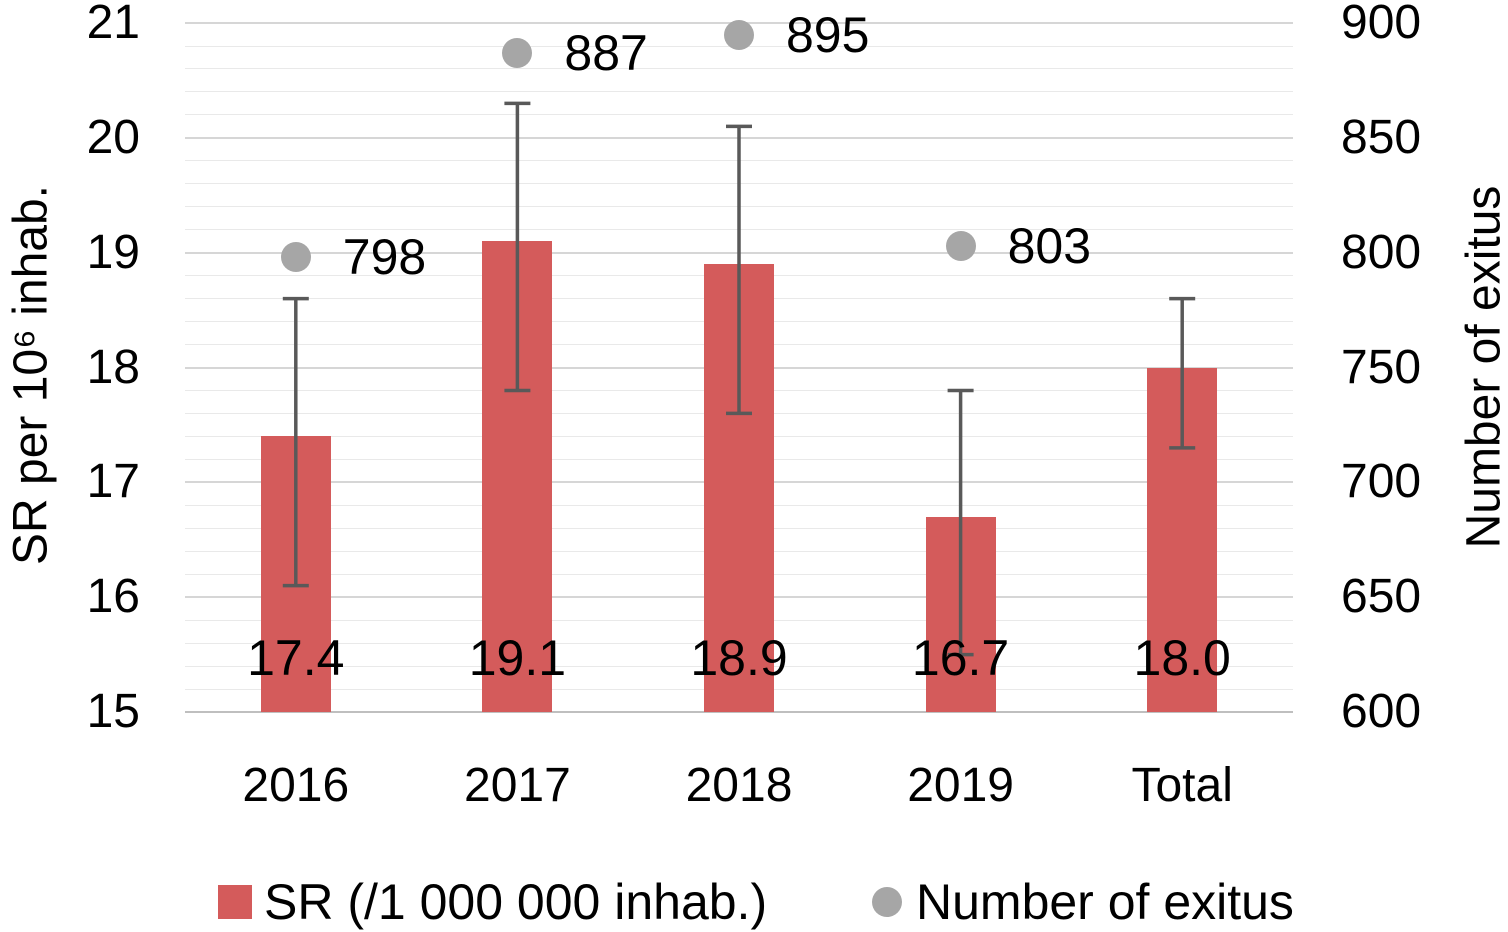  What do you see at coordinates (295, 257) in the screenshot?
I see `exitus-dot-2016` at bounding box center [295, 257].